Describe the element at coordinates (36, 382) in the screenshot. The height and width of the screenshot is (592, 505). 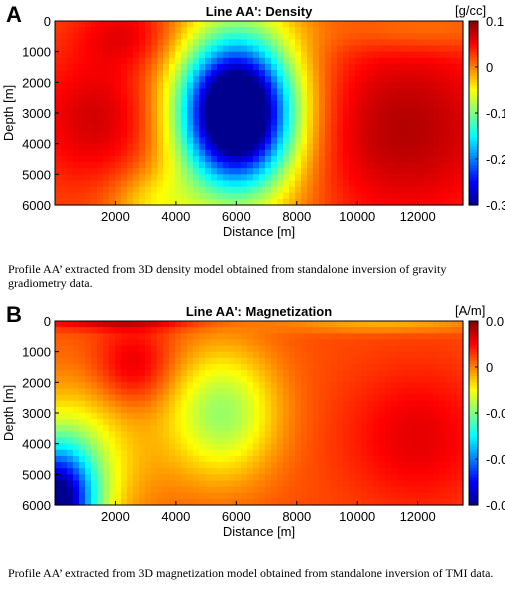
I see `y-tick-label: 2000` at that location.